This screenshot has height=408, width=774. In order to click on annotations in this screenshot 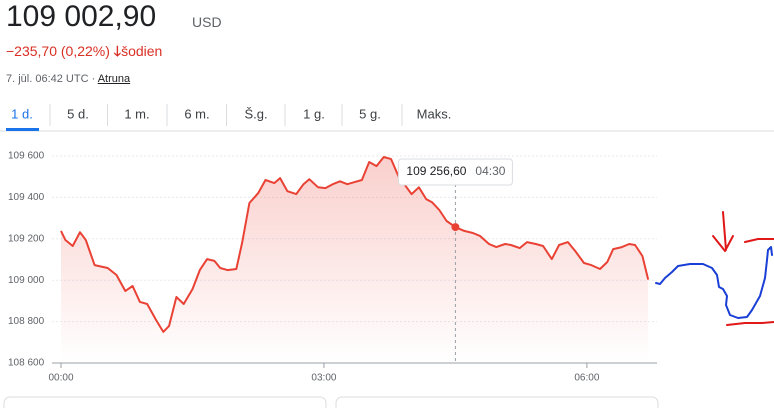, I will do `click(714, 268)`.